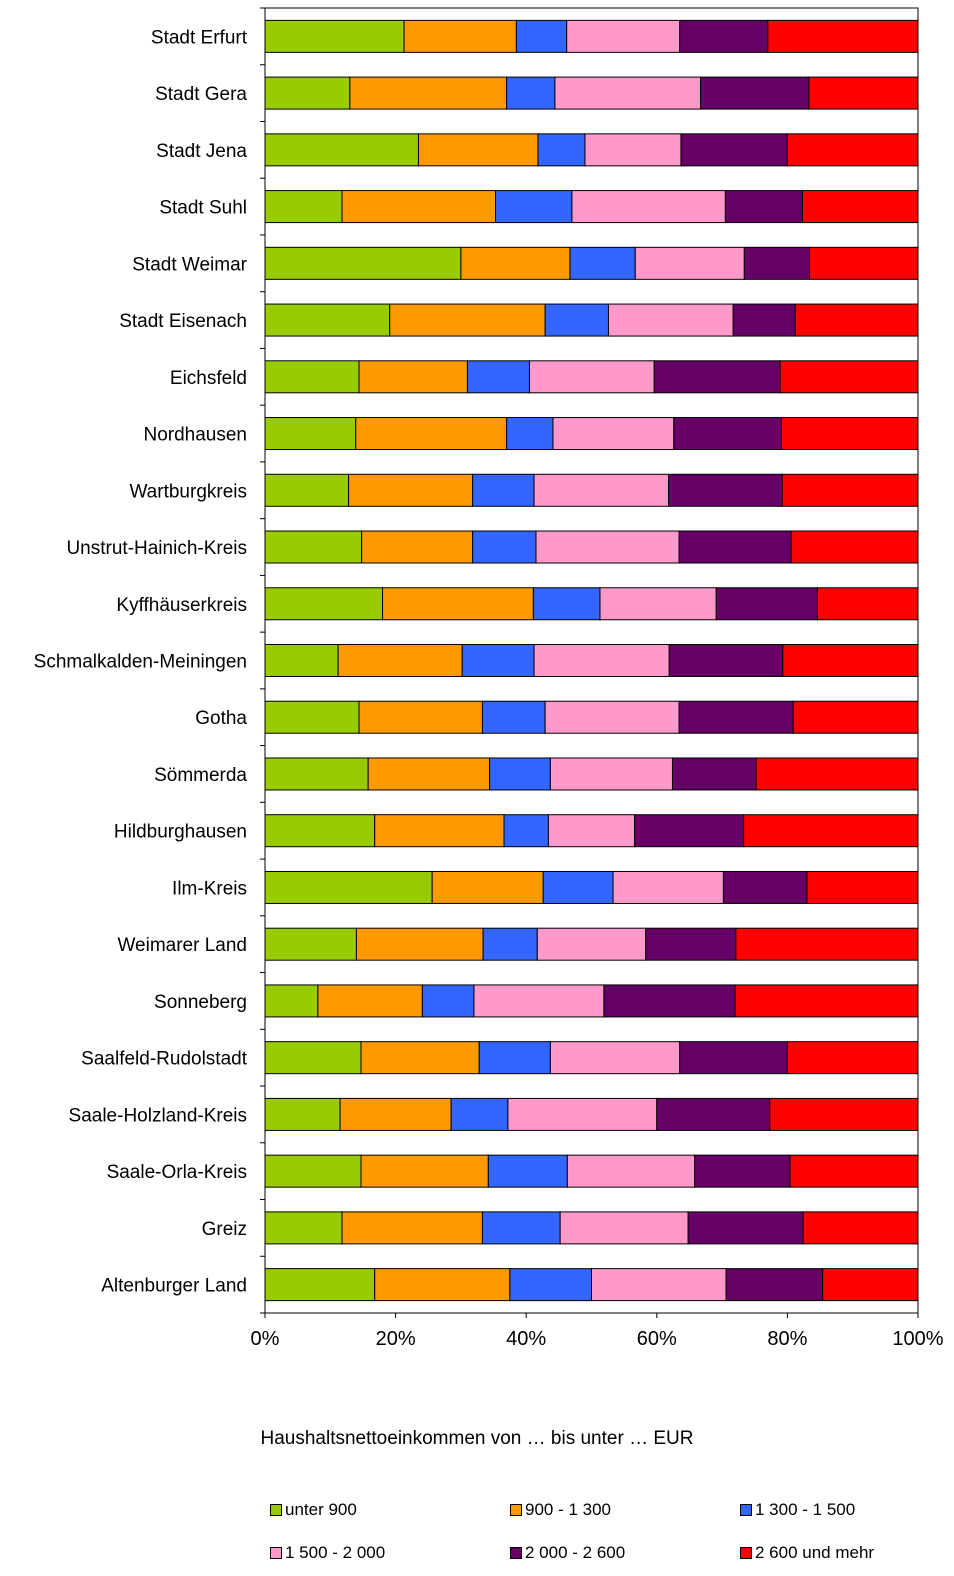 This screenshot has width=954, height=1576. What do you see at coordinates (195, 435) in the screenshot?
I see `category-label: Nordhausen` at bounding box center [195, 435].